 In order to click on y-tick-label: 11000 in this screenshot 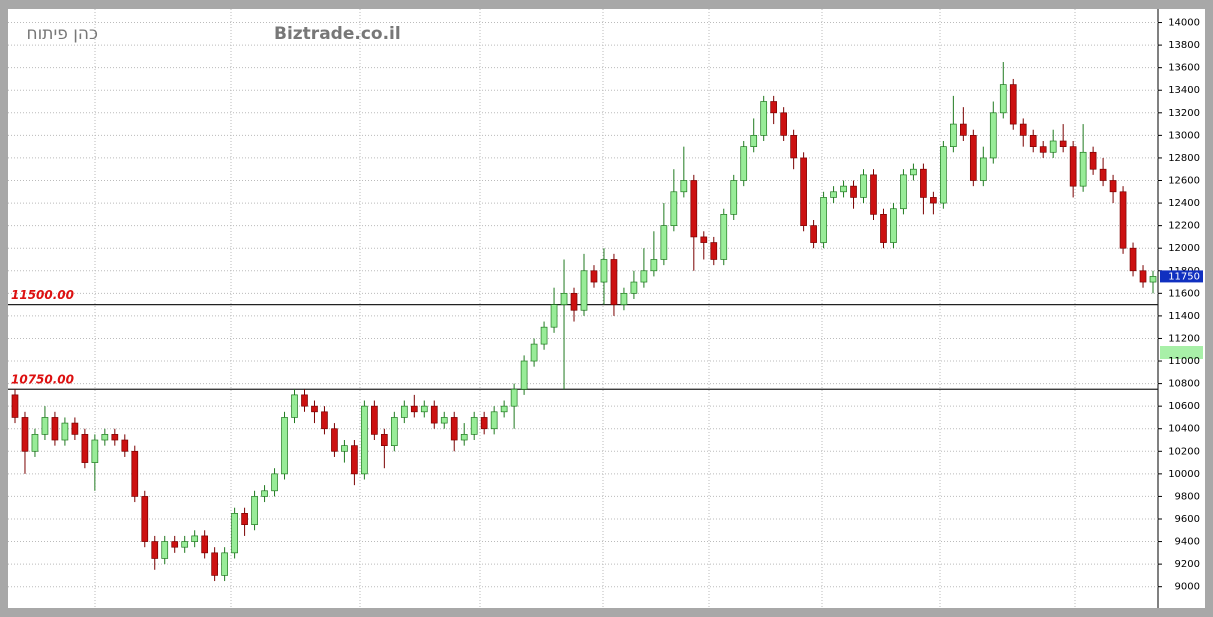, I will do `click(1184, 361)`.